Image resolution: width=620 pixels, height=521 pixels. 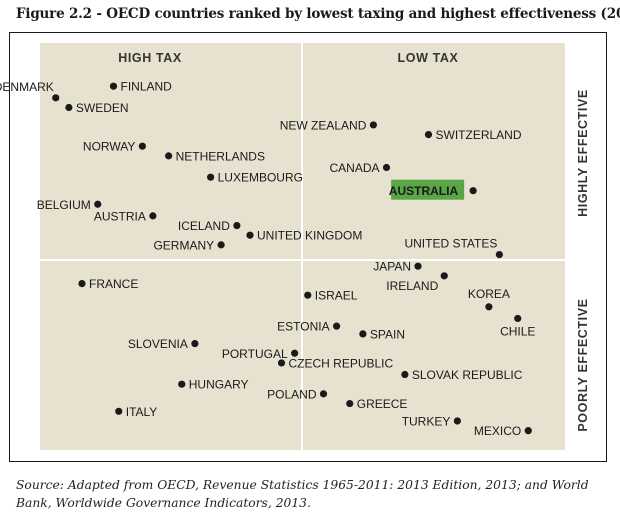 I want to click on point-germany: GERMANY, so click(x=189, y=245).